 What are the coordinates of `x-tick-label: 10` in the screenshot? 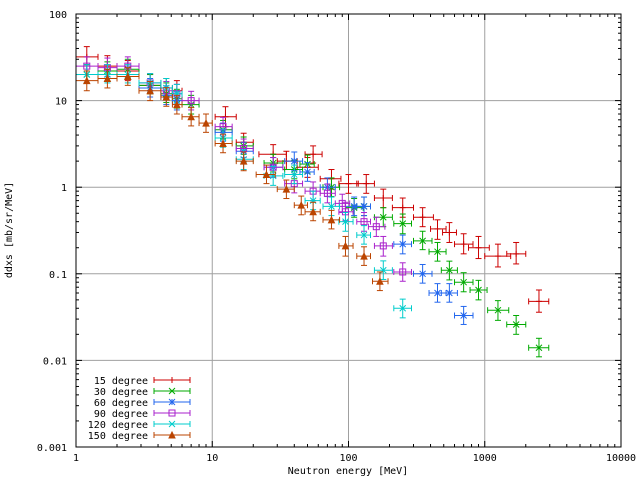 It's located at (212, 458).